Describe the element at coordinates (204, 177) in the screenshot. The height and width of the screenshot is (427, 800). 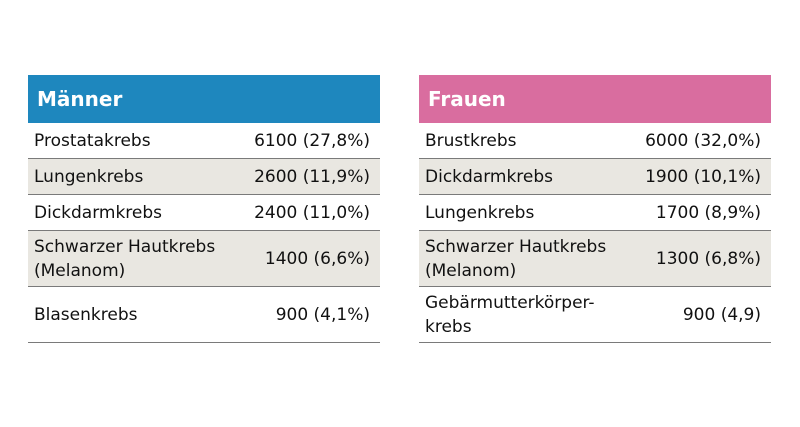
I see `table-row: Lungenkrebs 2600 (11,9%)` at that location.